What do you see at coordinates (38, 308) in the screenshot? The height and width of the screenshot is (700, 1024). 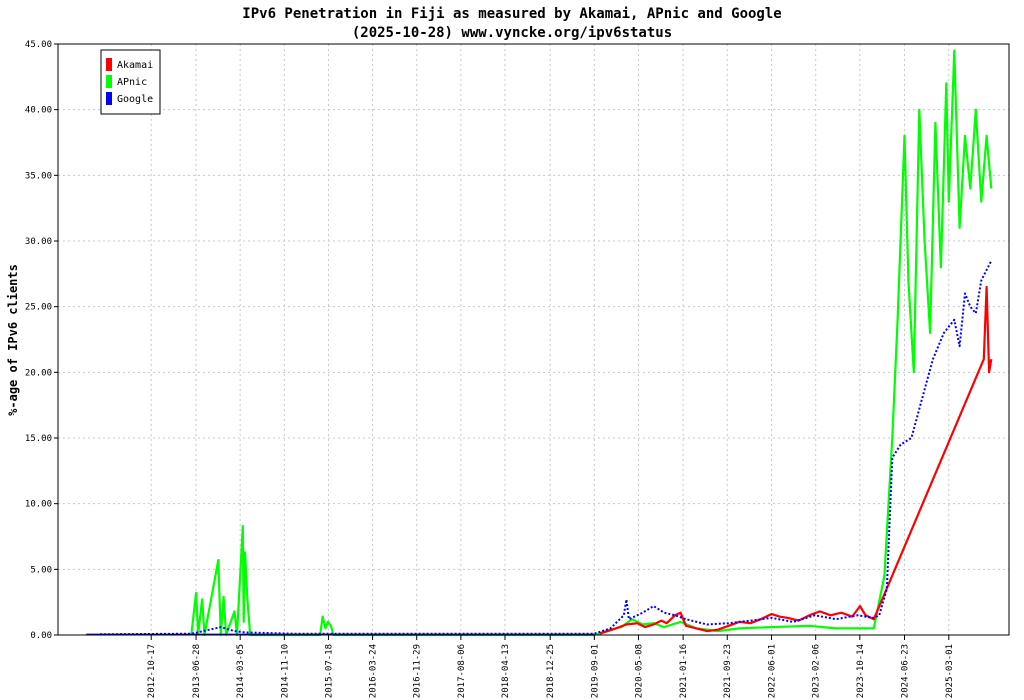 I see `y-tick-label: 25.00` at bounding box center [38, 308].